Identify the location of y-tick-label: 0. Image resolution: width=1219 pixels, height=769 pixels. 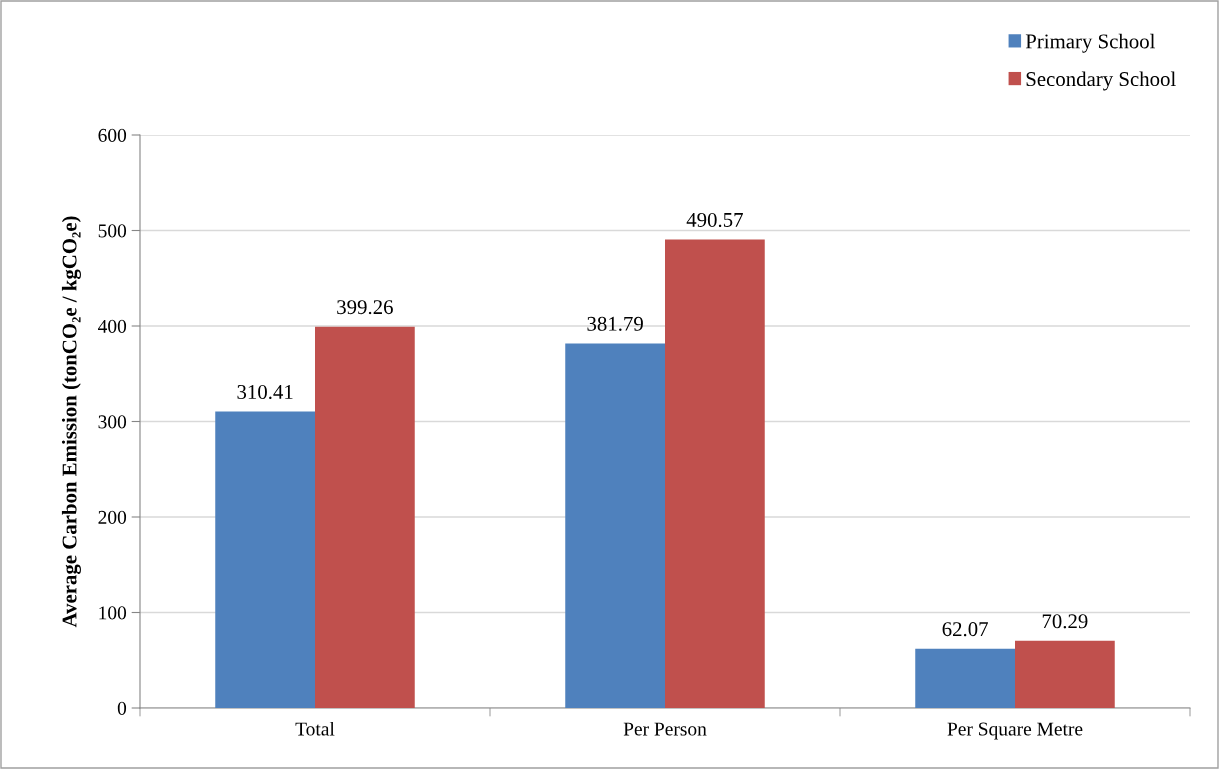
(122, 708).